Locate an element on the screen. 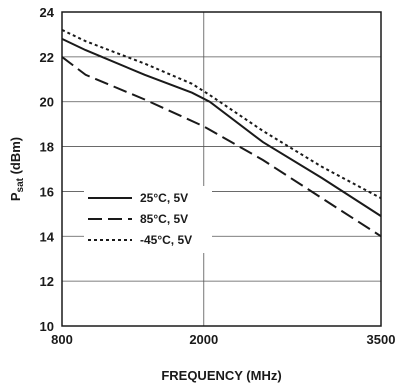  legend-label: -45°C, 5V is located at coordinates (166, 240).